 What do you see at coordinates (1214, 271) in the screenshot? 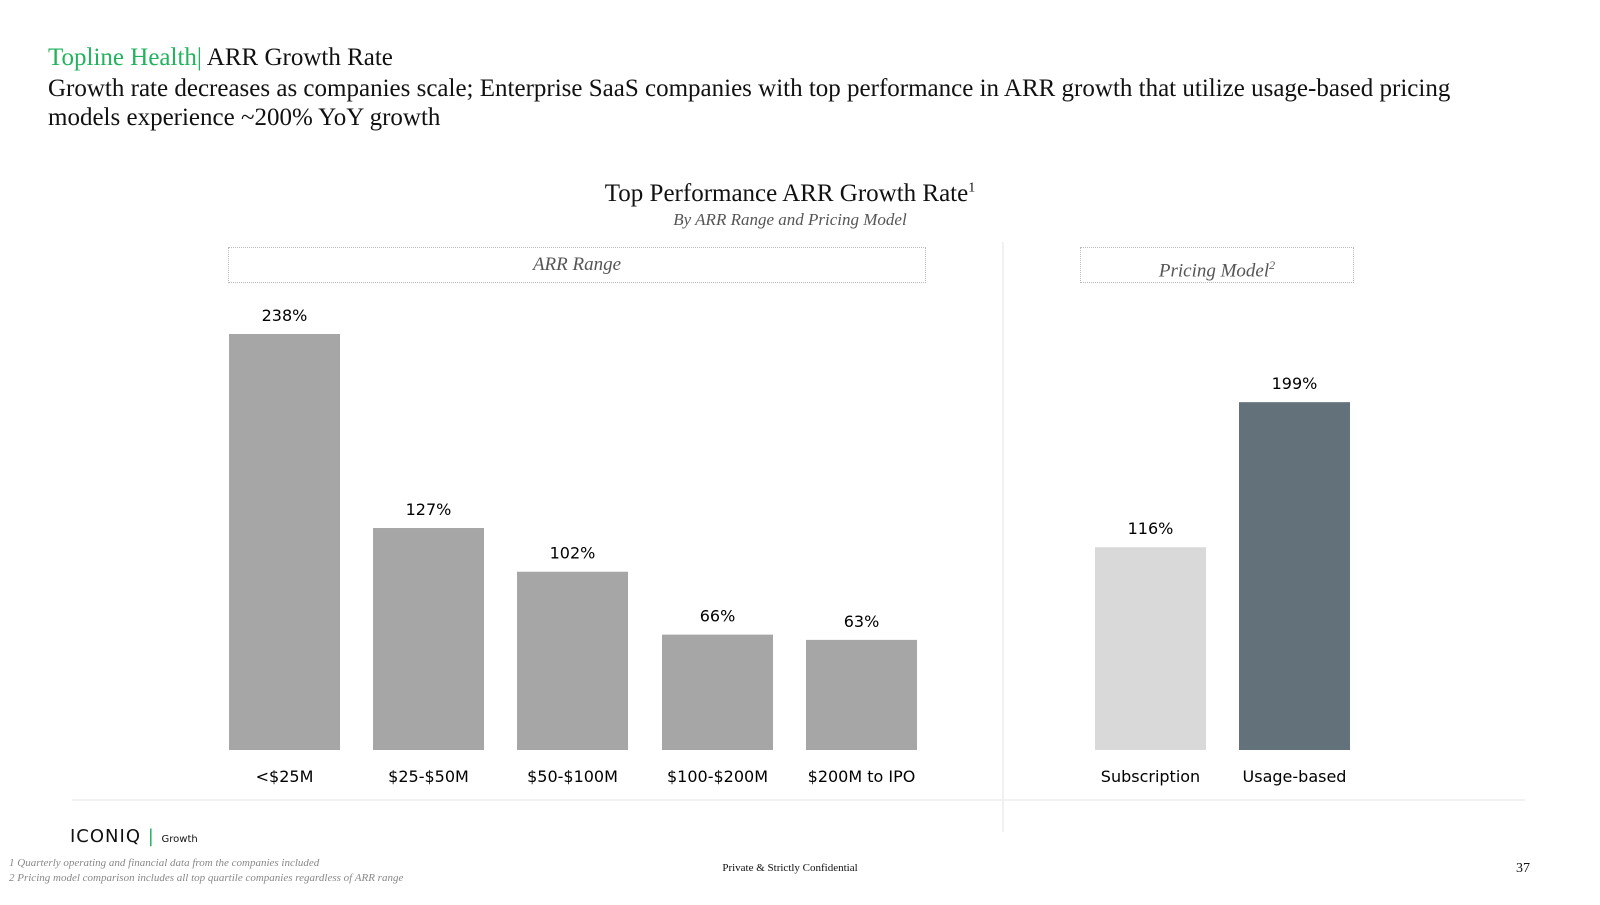
I see `panel-label: Pricing Model` at bounding box center [1214, 271].